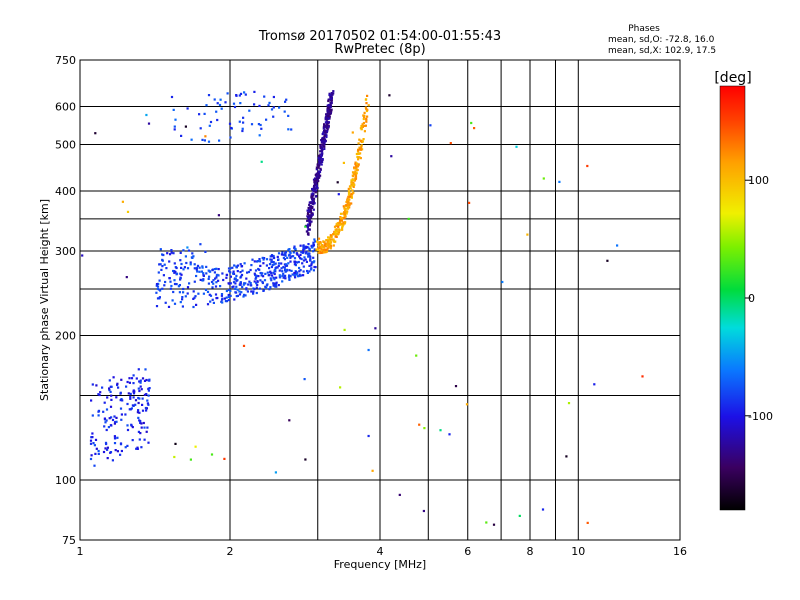 The width and height of the screenshot is (800, 600). What do you see at coordinates (65, 191) in the screenshot?
I see `y-tick-label: 400` at bounding box center [65, 191].